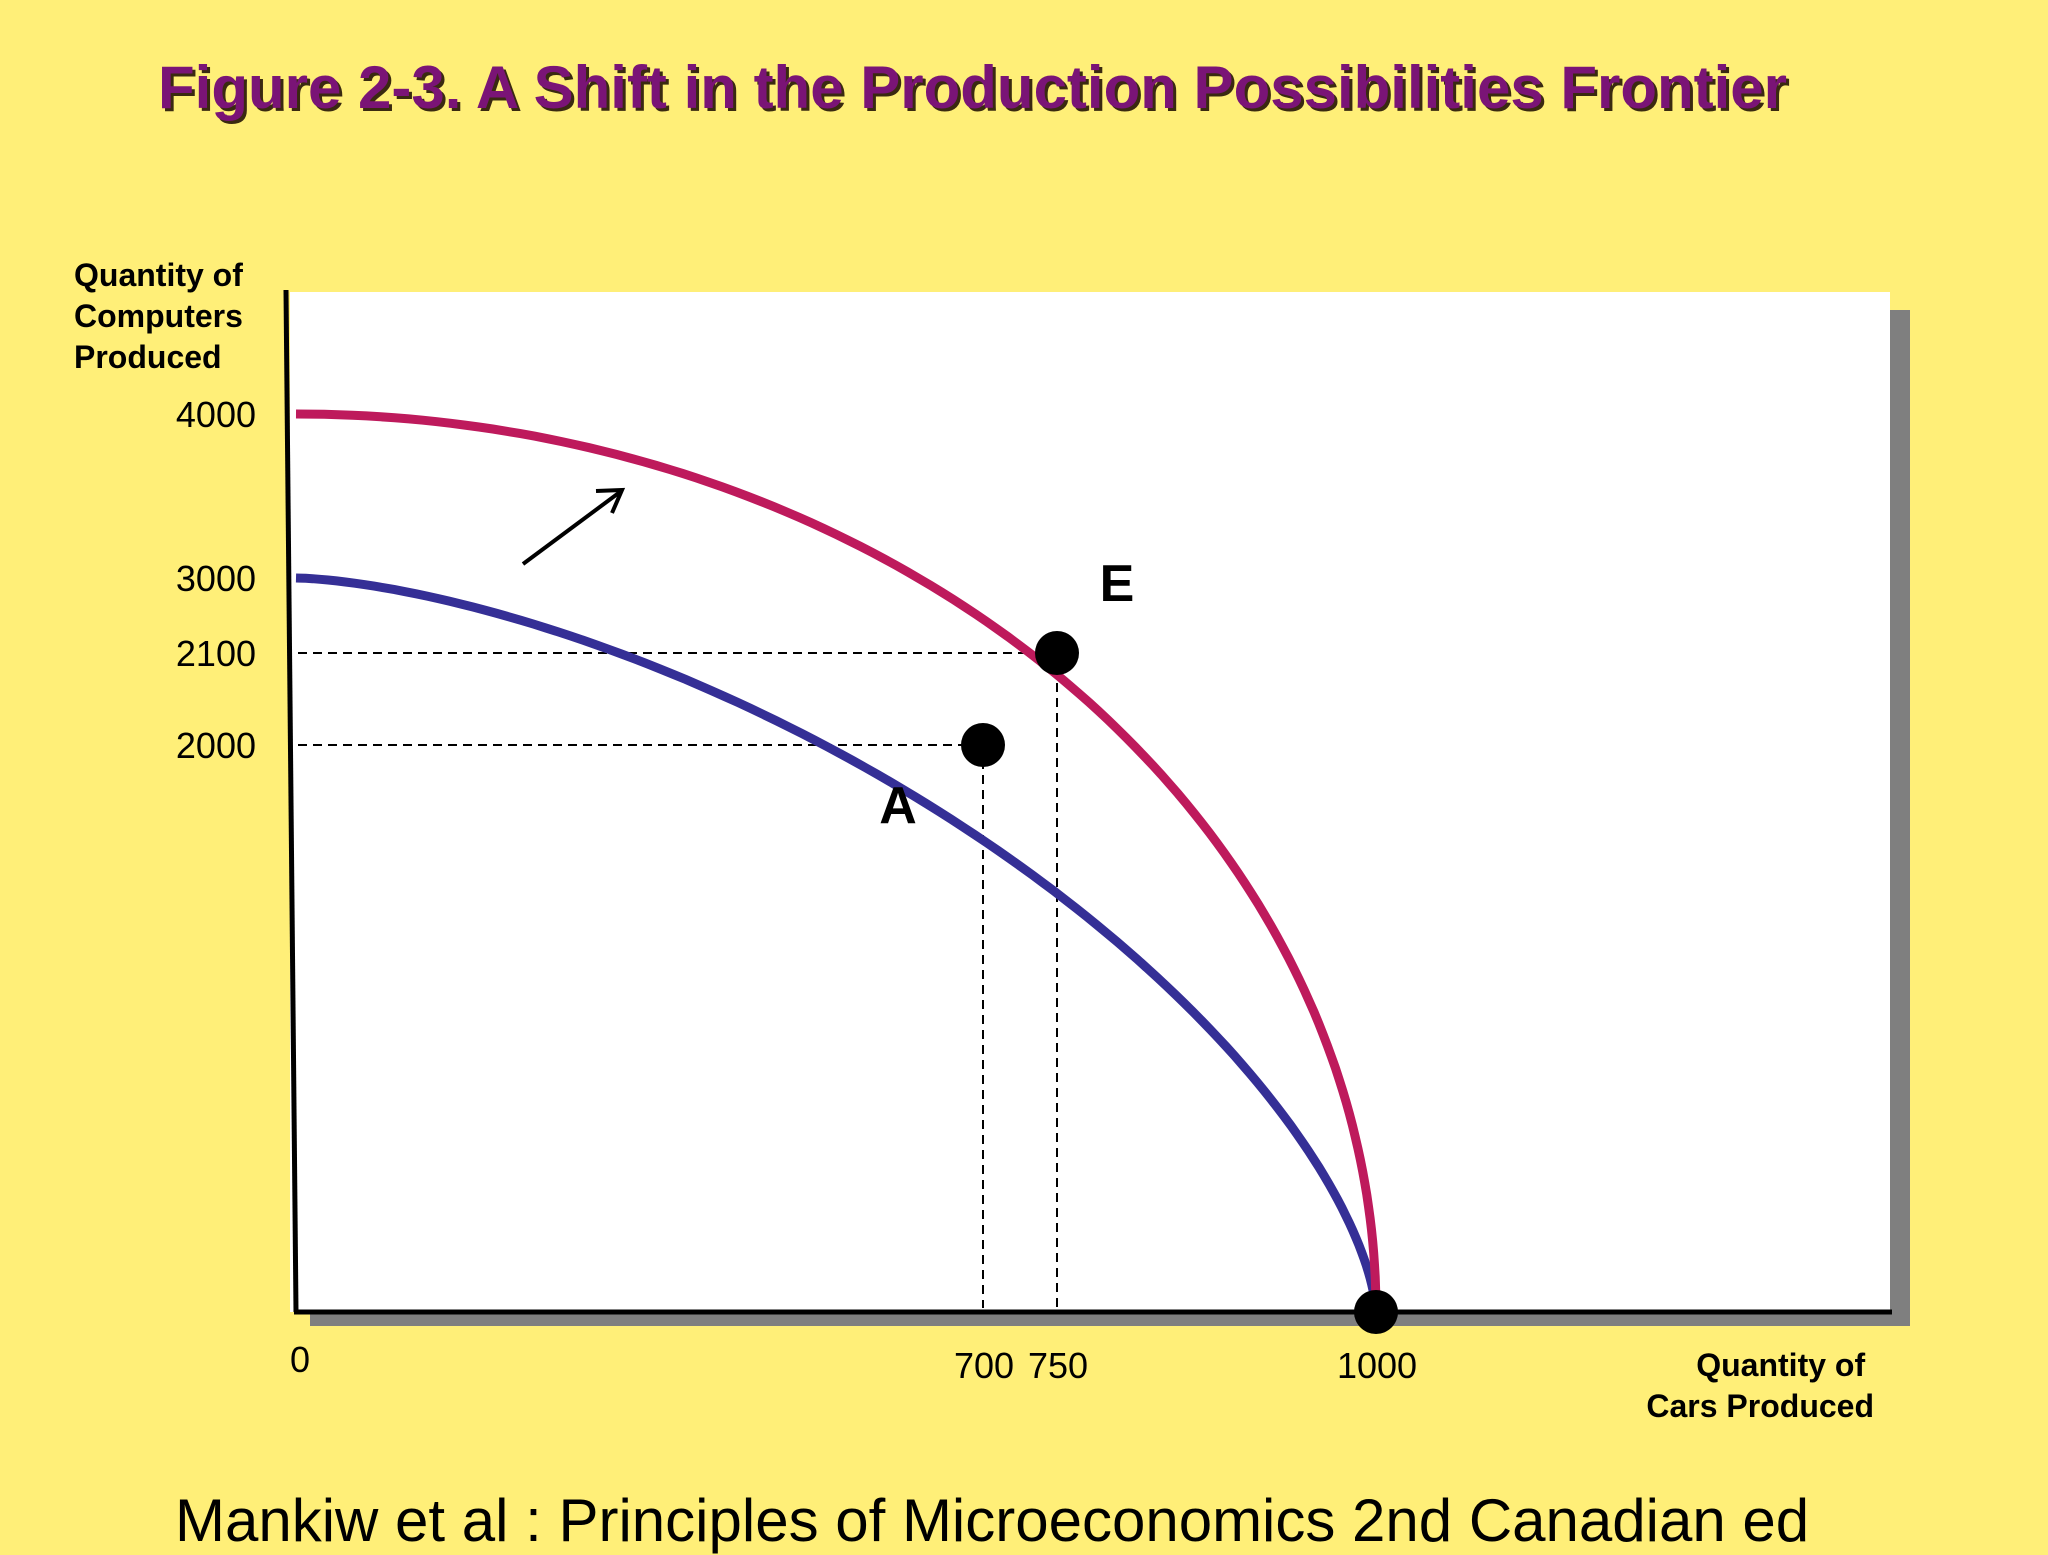  Describe the element at coordinates (1058, 1365) in the screenshot. I see `x-tick-750: 750` at that location.